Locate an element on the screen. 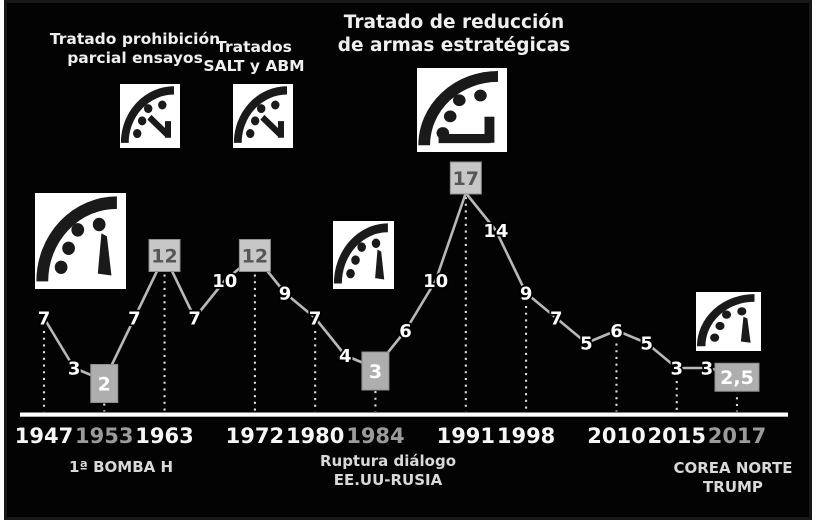  year-label-1980: 1980 is located at coordinates (315, 436).